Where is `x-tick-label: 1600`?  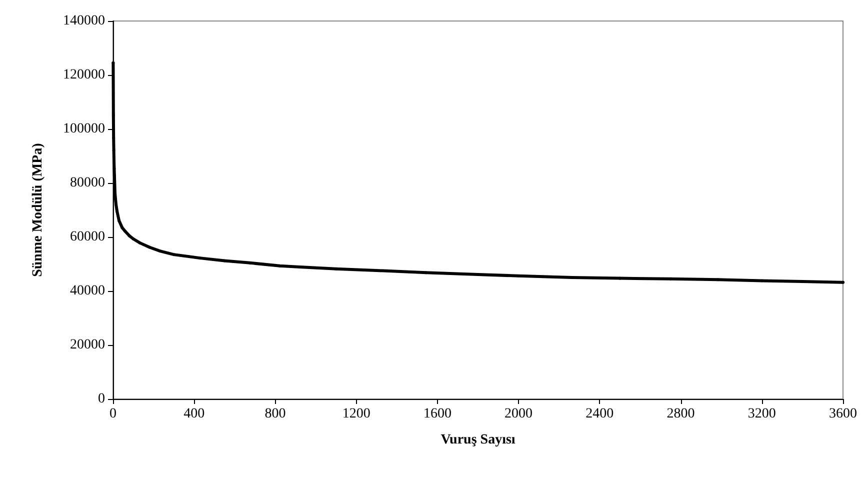 x-tick-label: 1600 is located at coordinates (437, 414).